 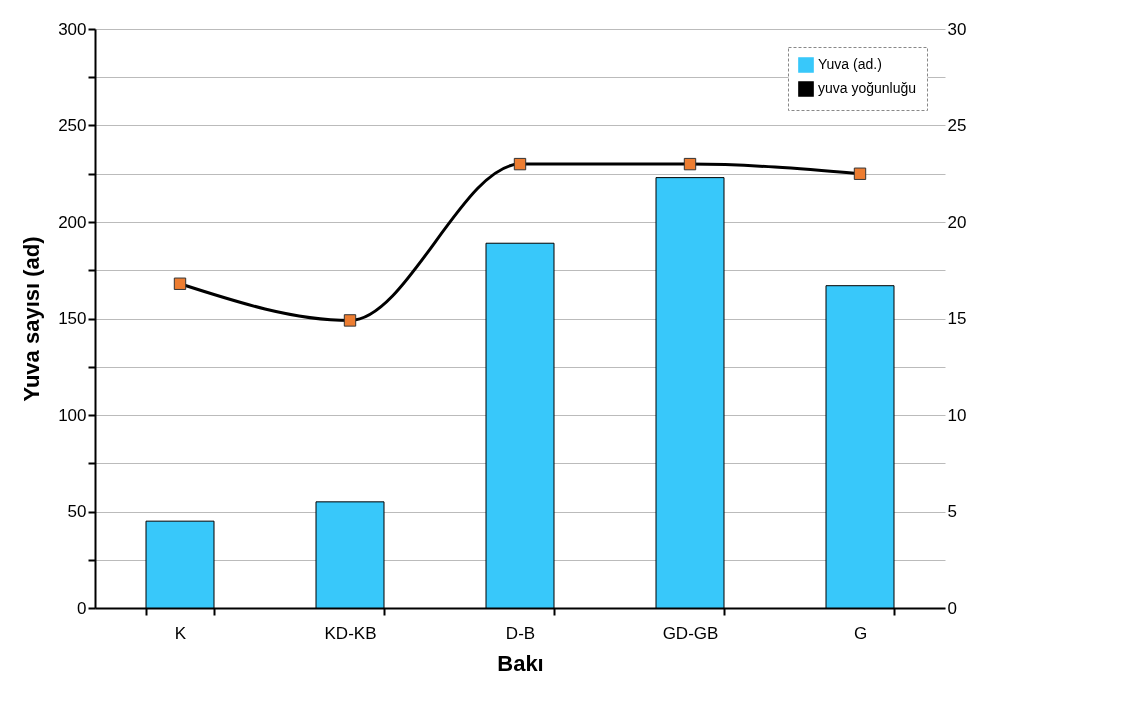 What do you see at coordinates (867, 88) in the screenshot?
I see `legend-label: yuva yoğunluğu` at bounding box center [867, 88].